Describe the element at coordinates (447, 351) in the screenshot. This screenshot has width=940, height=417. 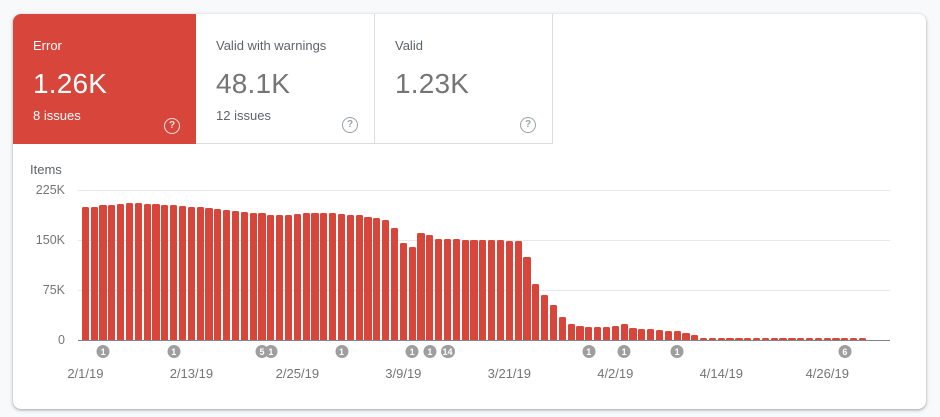
I see `annotation-marker: 14` at that location.